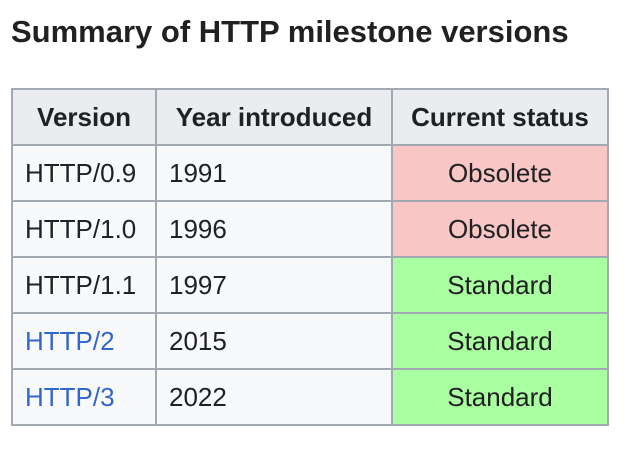 The image size is (632, 456). What do you see at coordinates (70, 340) in the screenshot?
I see `version-link: HTTP/2` at bounding box center [70, 340].